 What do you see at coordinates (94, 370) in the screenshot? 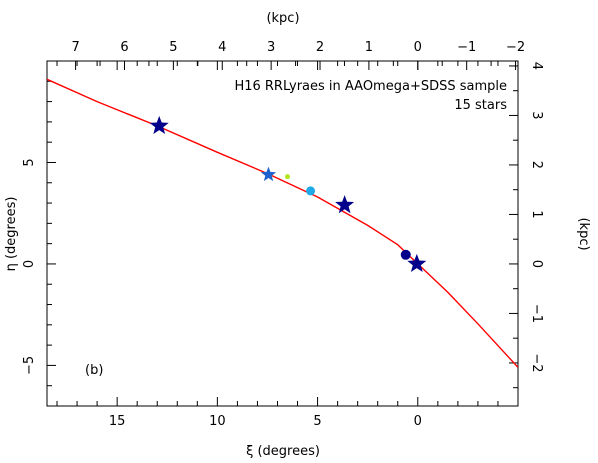
I see `panel-label: (b)` at bounding box center [94, 370].